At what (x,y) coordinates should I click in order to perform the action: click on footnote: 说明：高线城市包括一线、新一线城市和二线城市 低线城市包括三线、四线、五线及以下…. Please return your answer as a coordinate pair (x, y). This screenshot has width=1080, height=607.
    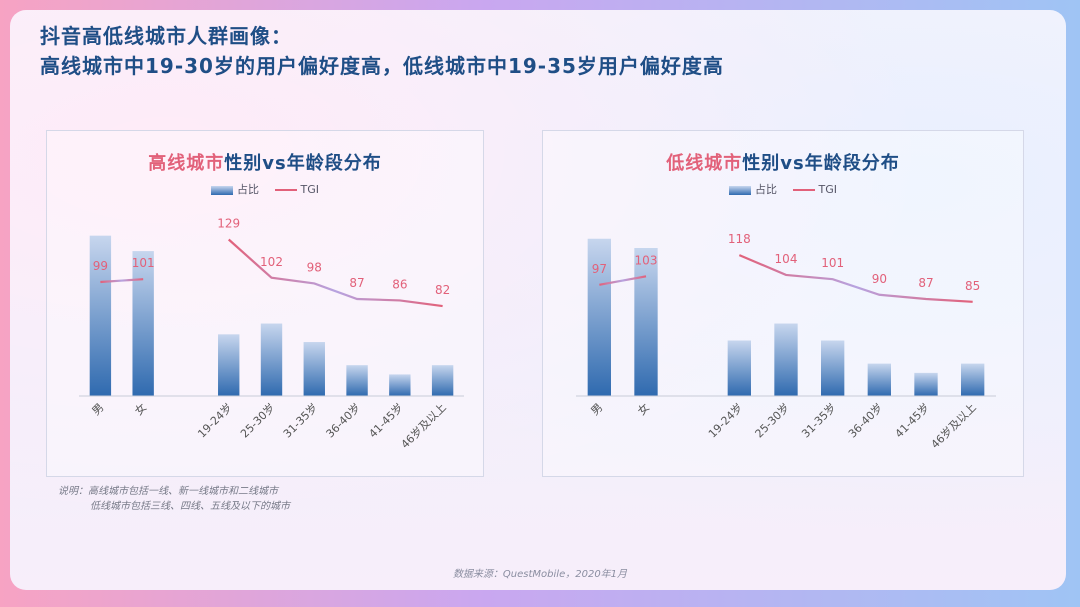
    Looking at the image, I should click on (174, 499).